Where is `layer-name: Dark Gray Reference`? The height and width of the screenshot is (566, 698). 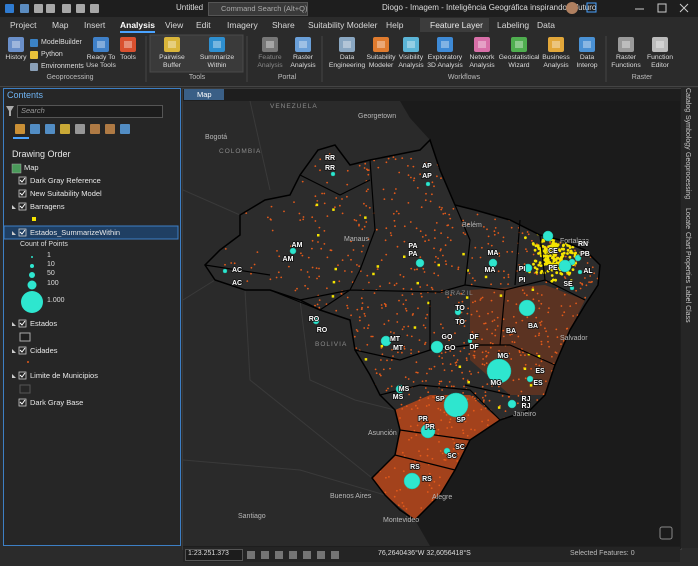
layer-name: Dark Gray Reference is located at coordinates (65, 180).